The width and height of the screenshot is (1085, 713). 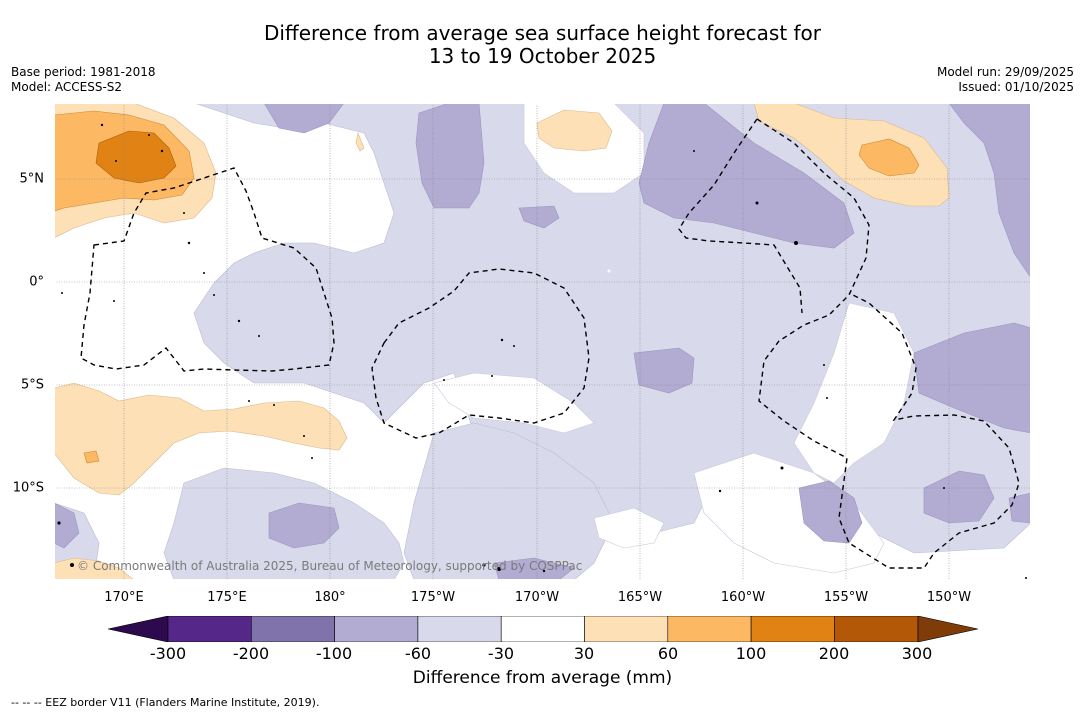 What do you see at coordinates (36, 282) in the screenshot?
I see `lat-label-0: 0°` at bounding box center [36, 282].